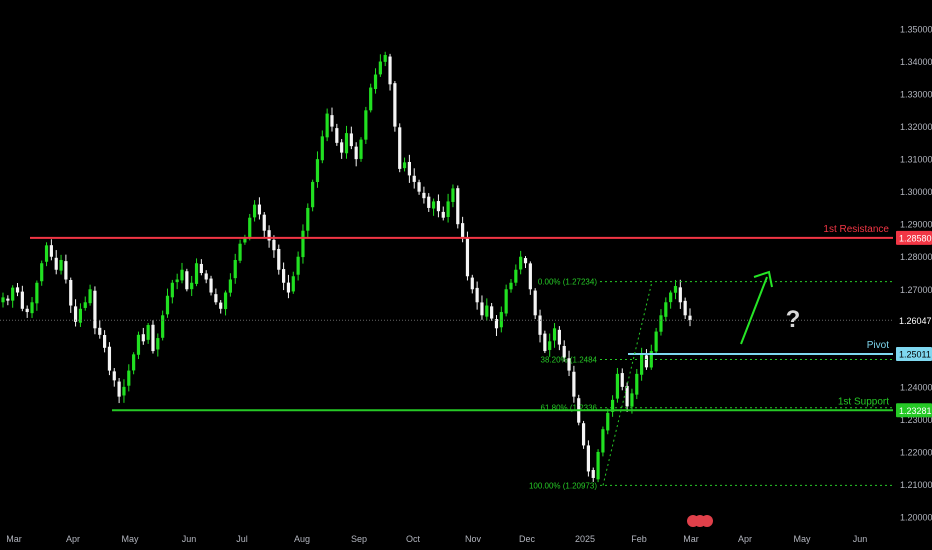 The image size is (932, 550). What do you see at coordinates (916, 257) in the screenshot?
I see `price-tick-label: 1.28000` at bounding box center [916, 257].